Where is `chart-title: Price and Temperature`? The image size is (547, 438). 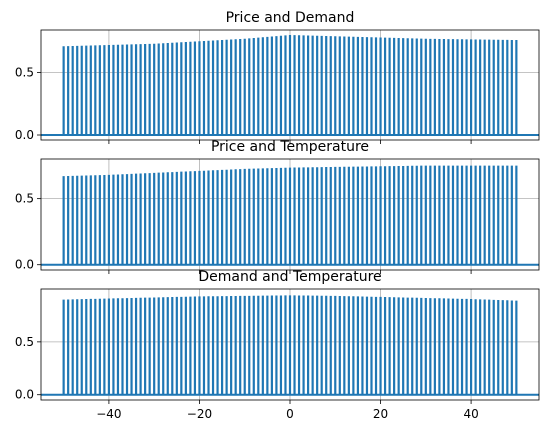
chart-title: Price and Temperature is located at coordinates (290, 147).